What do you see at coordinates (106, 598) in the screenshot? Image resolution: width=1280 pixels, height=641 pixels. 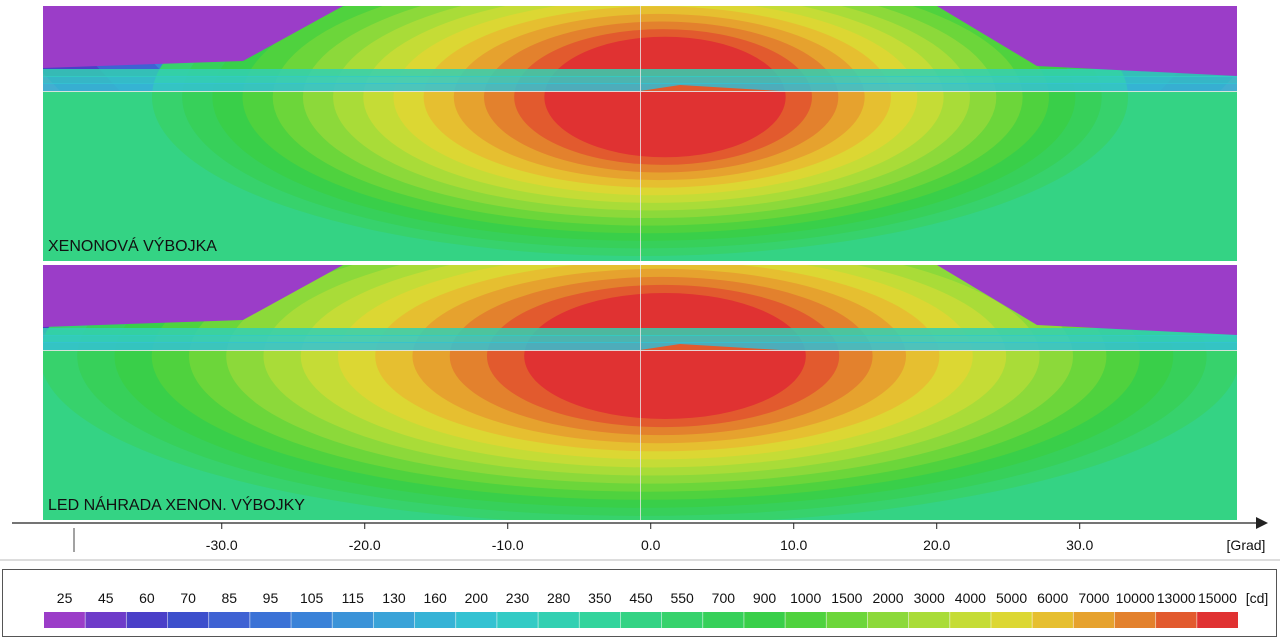 I see `scale-label: 45` at bounding box center [106, 598].